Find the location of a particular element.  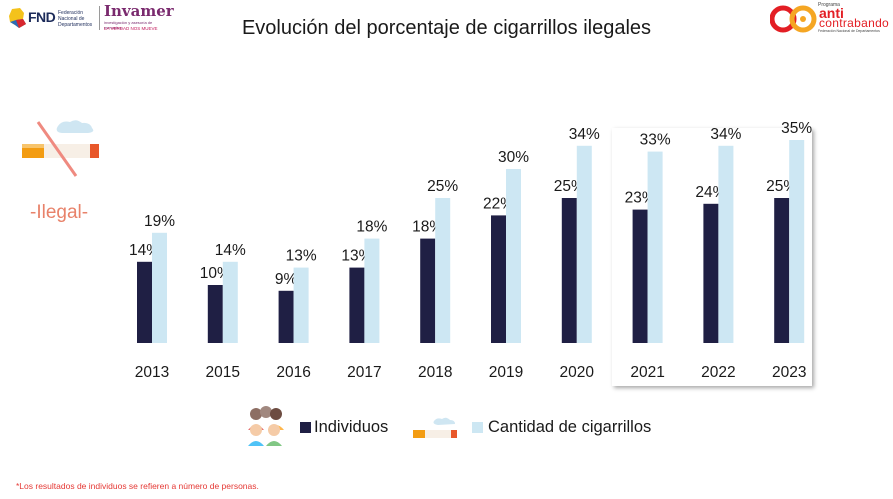

bar-individuos-2020 is located at coordinates (569, 270).